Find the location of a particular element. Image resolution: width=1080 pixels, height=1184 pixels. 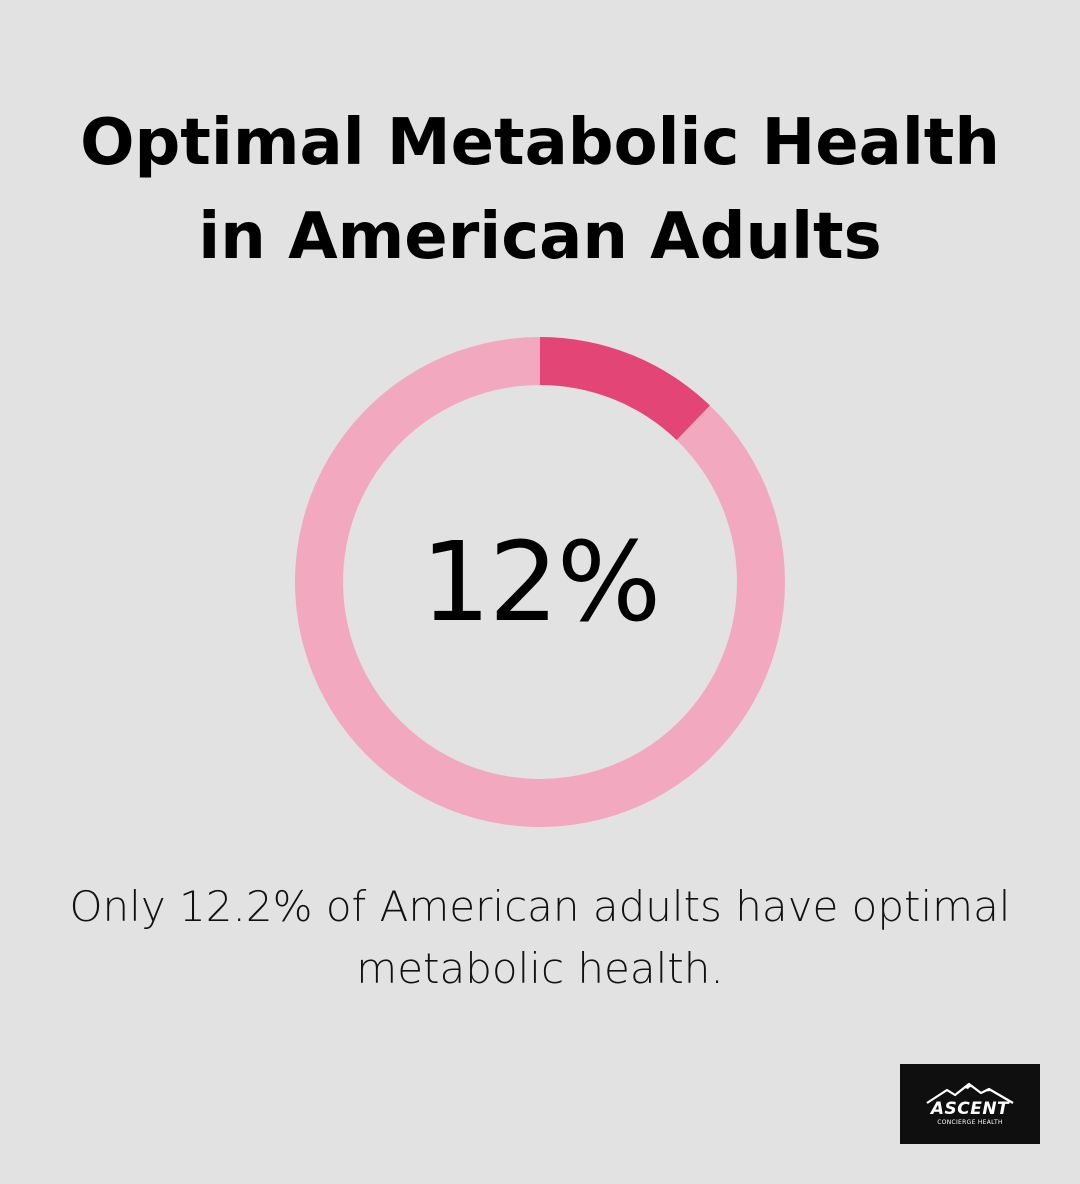

caption-line-2: metabolic health. is located at coordinates (540, 968).